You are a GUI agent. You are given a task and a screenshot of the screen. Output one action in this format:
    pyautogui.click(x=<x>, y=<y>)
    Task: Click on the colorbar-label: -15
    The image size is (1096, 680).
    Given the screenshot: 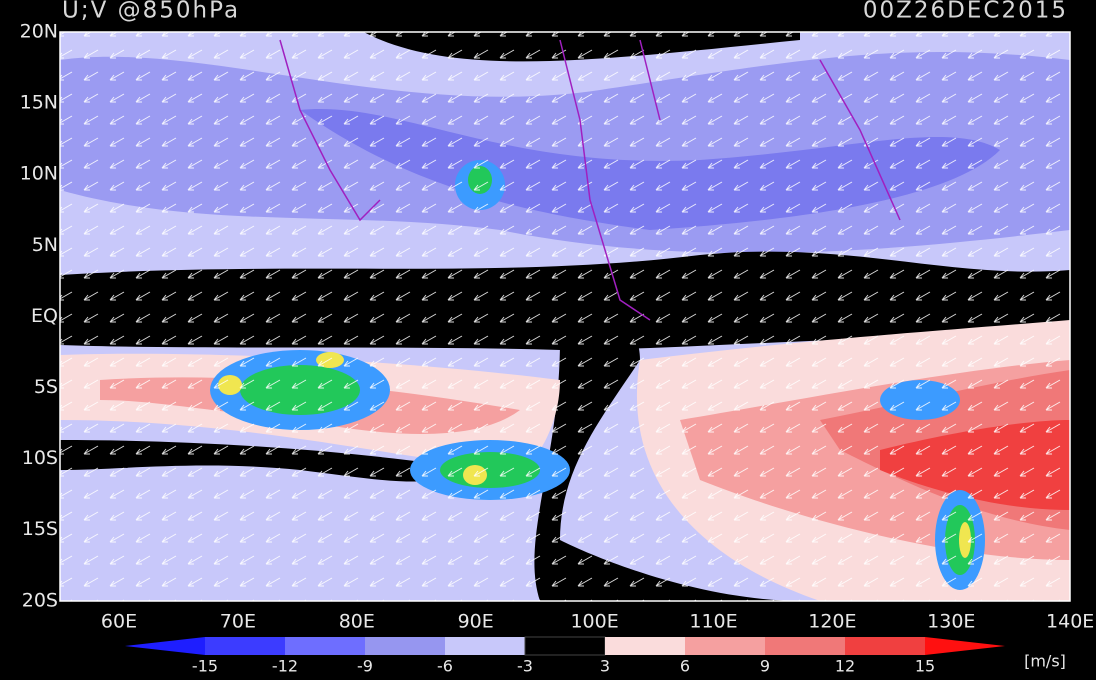 What is the action you would take?
    pyautogui.click(x=205, y=666)
    